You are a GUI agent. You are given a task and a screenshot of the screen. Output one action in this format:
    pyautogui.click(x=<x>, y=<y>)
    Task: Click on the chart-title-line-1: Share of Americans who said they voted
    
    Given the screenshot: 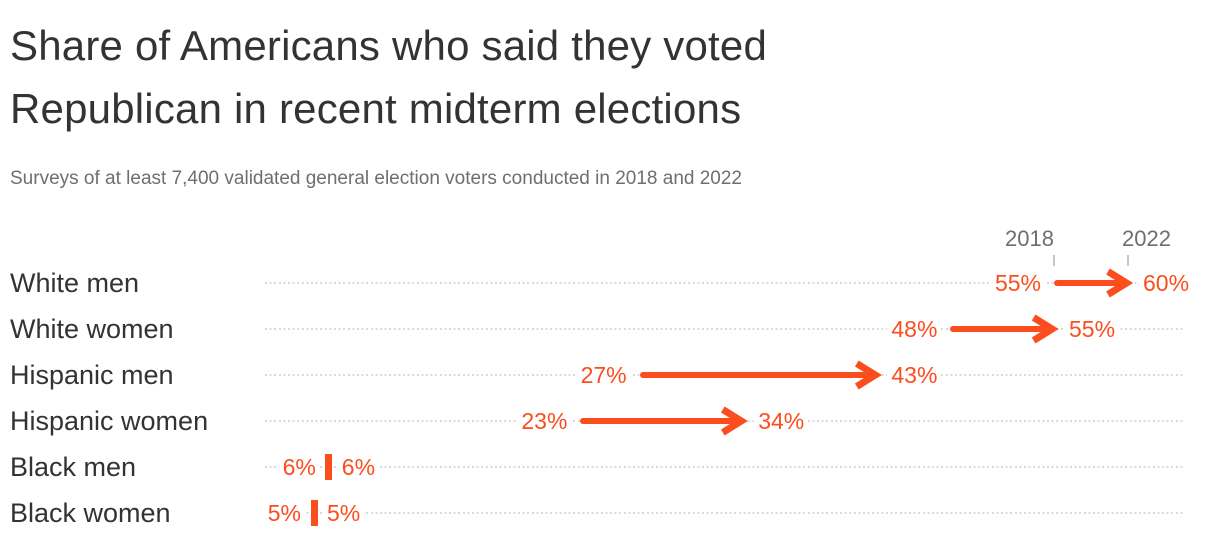 What is the action you would take?
    pyautogui.click(x=389, y=45)
    